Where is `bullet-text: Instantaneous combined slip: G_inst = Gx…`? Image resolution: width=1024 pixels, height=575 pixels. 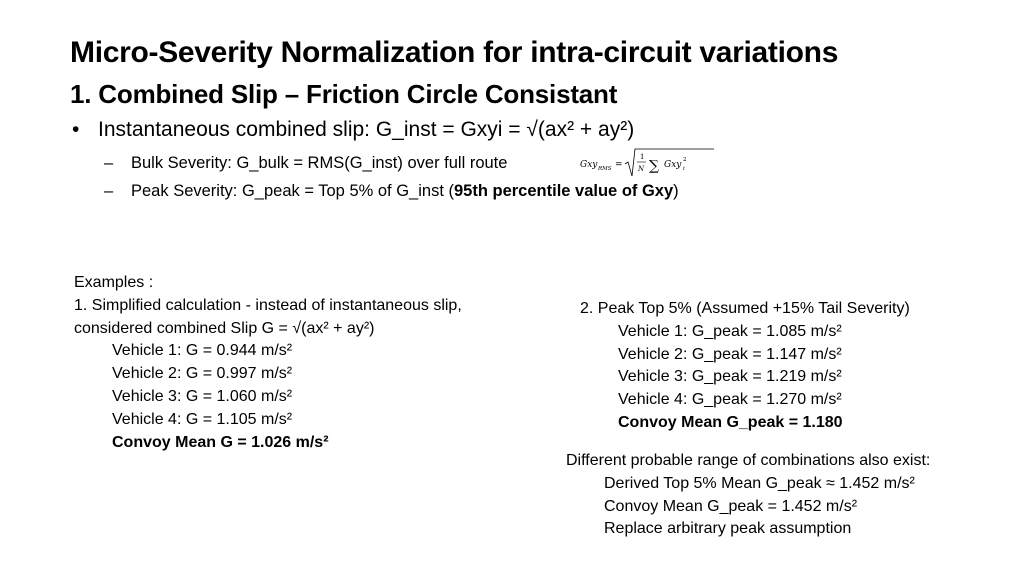
bullet-text: Instantaneous combined slip: G_inst = Gx… is located at coordinates (366, 129).